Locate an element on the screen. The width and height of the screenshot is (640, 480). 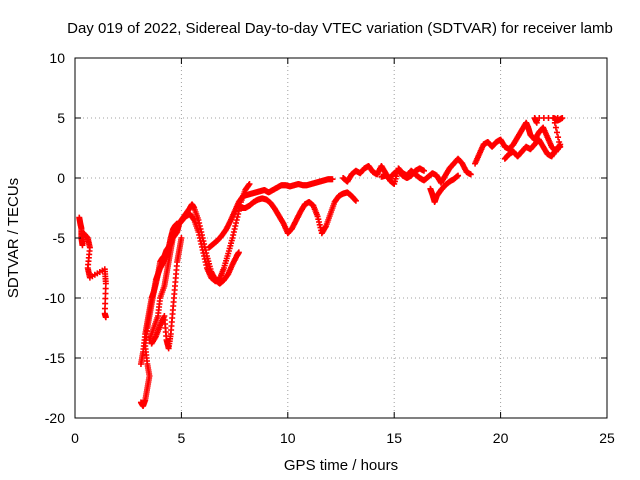
x-tick-label: 15 is located at coordinates (394, 438).